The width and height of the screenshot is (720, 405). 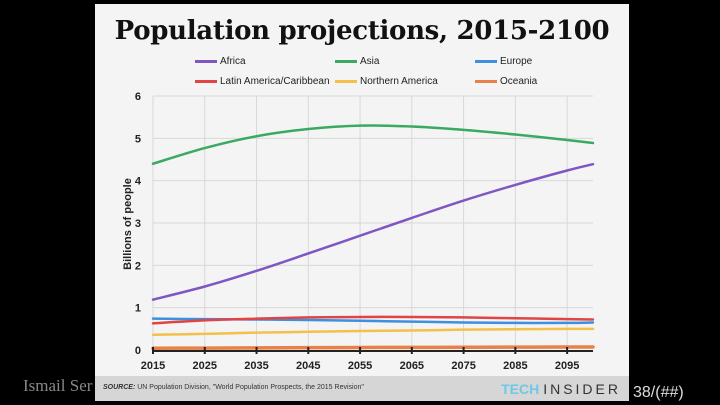 I want to click on legend-item-oceania: Oceania, so click(x=506, y=81).